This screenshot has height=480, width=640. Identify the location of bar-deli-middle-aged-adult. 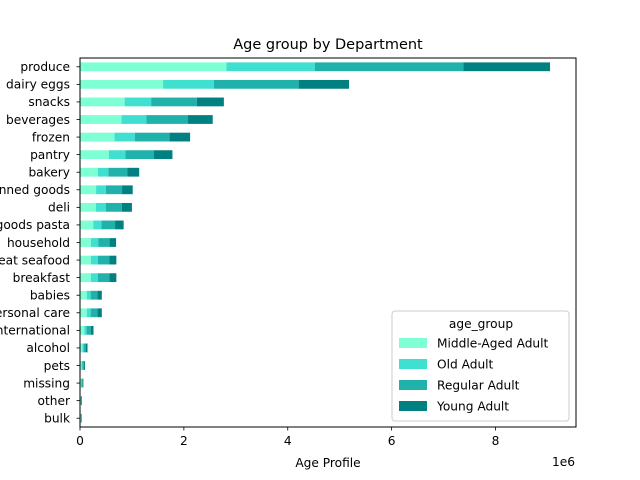
(88, 207).